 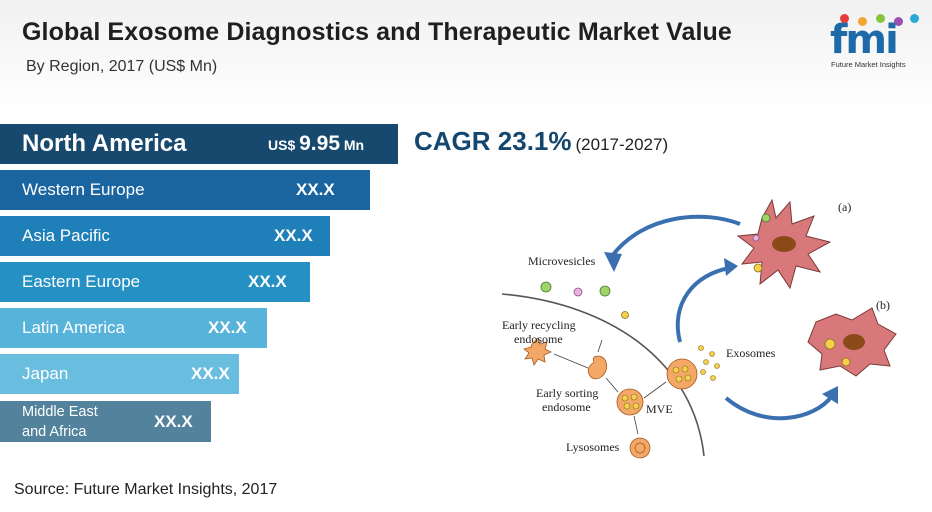 I want to click on value-unit-suffix: Mn, so click(x=352, y=145).